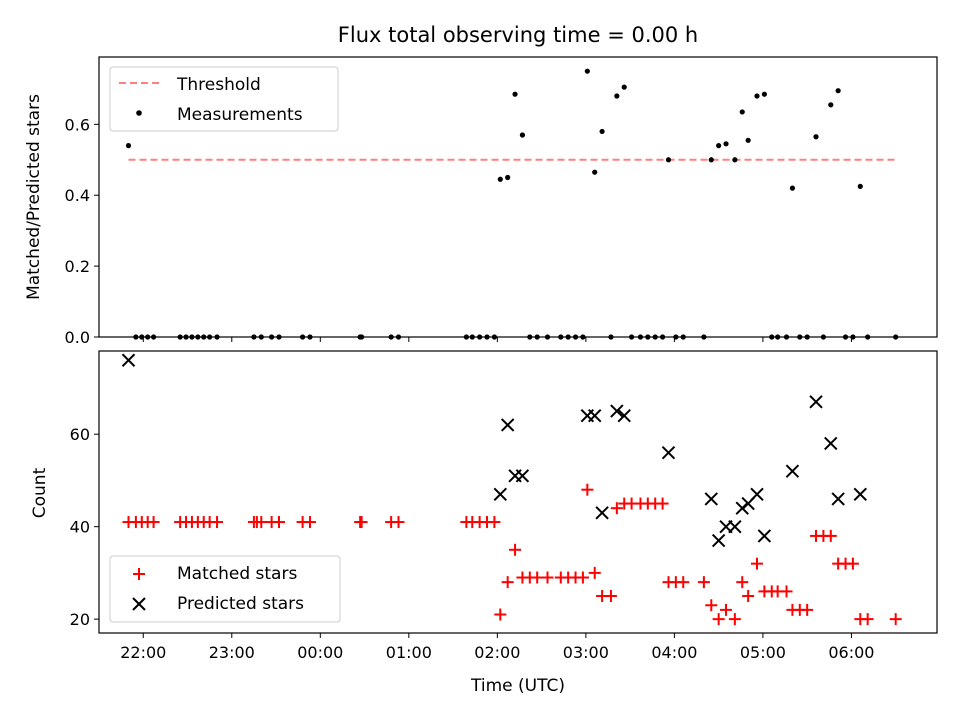 Image resolution: width=960 pixels, height=724 pixels. Describe the element at coordinates (851, 652) in the screenshot. I see `x-tick-label: 06:00` at that location.